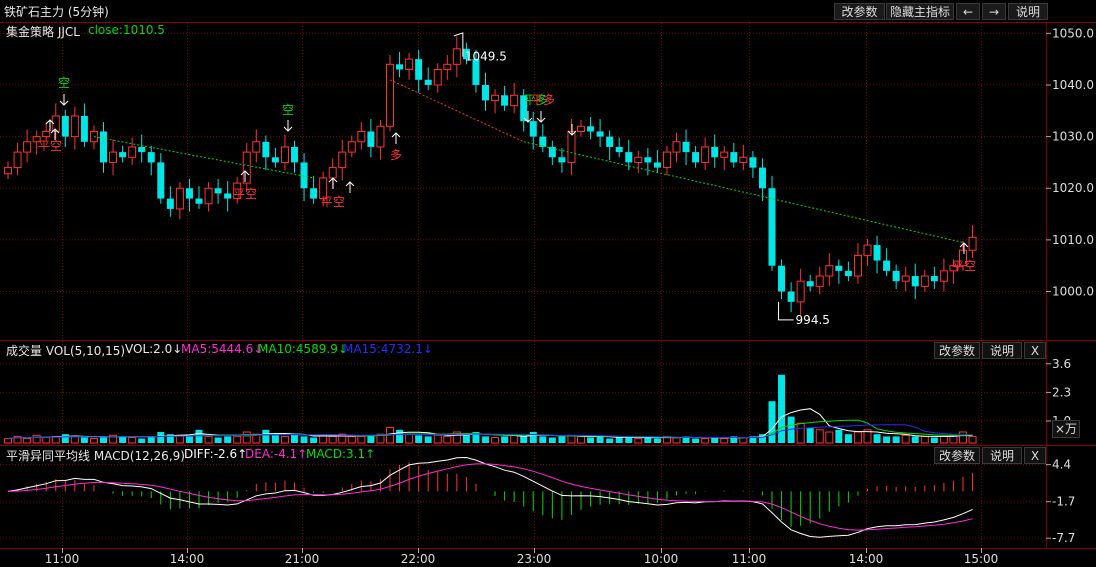 Image resolution: width=1096 pixels, height=567 pixels. What do you see at coordinates (95, 456) in the screenshot?
I see `macd-title: 平滑异同平均线 MACD(12,26,9)` at bounding box center [95, 456].